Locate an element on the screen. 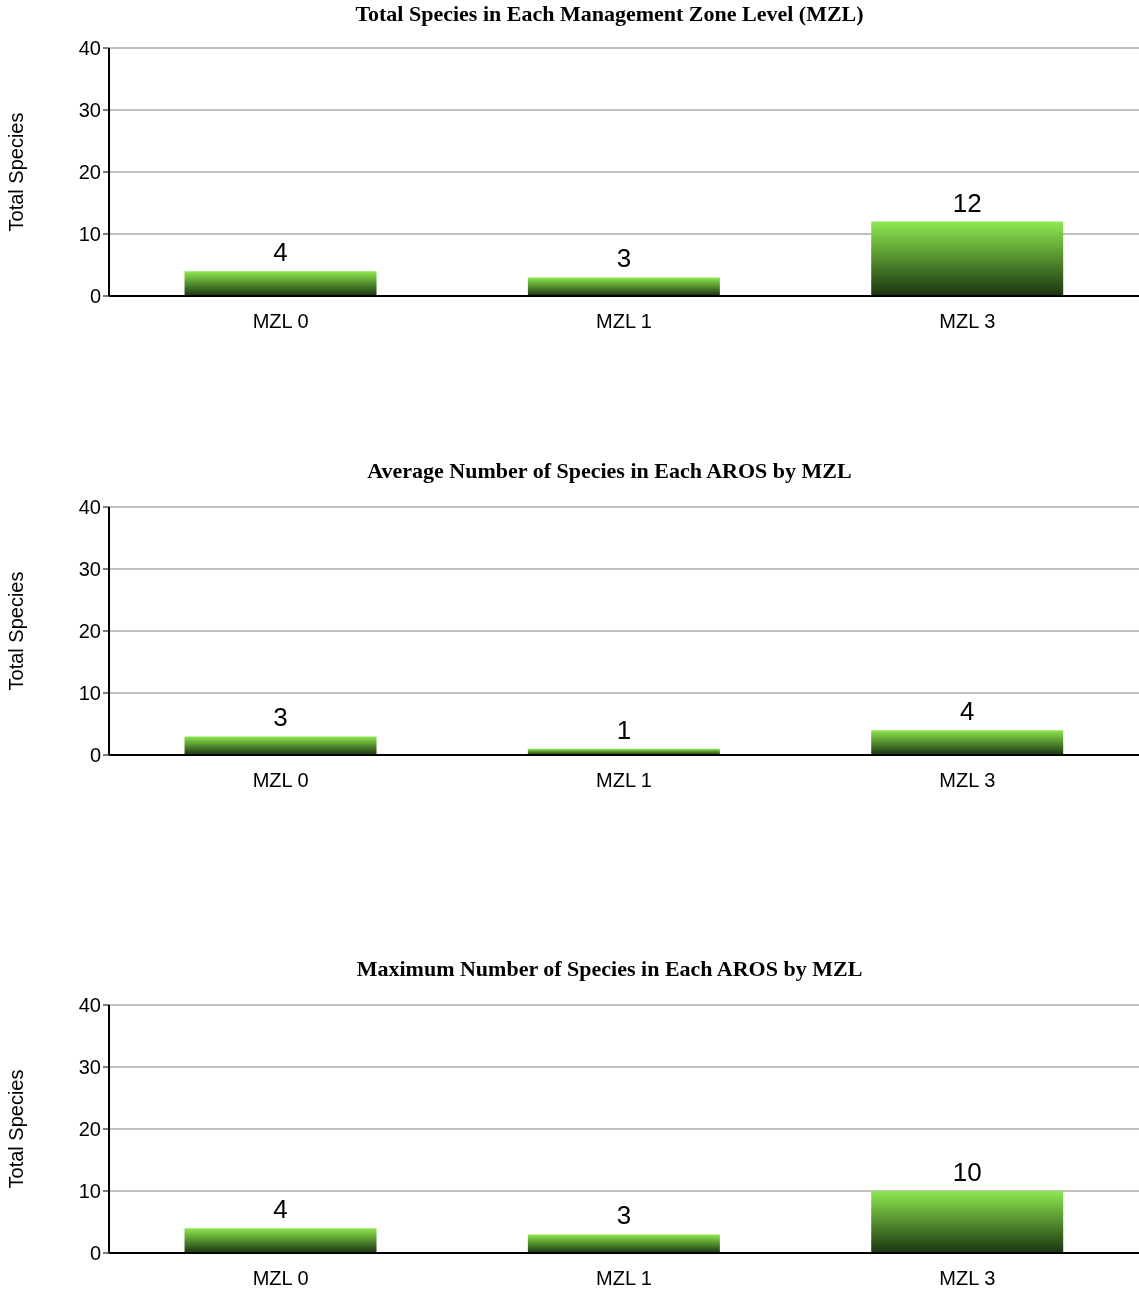  chart-title: Average Number of Species in Each AROS by MZL is located at coordinates (609, 471).